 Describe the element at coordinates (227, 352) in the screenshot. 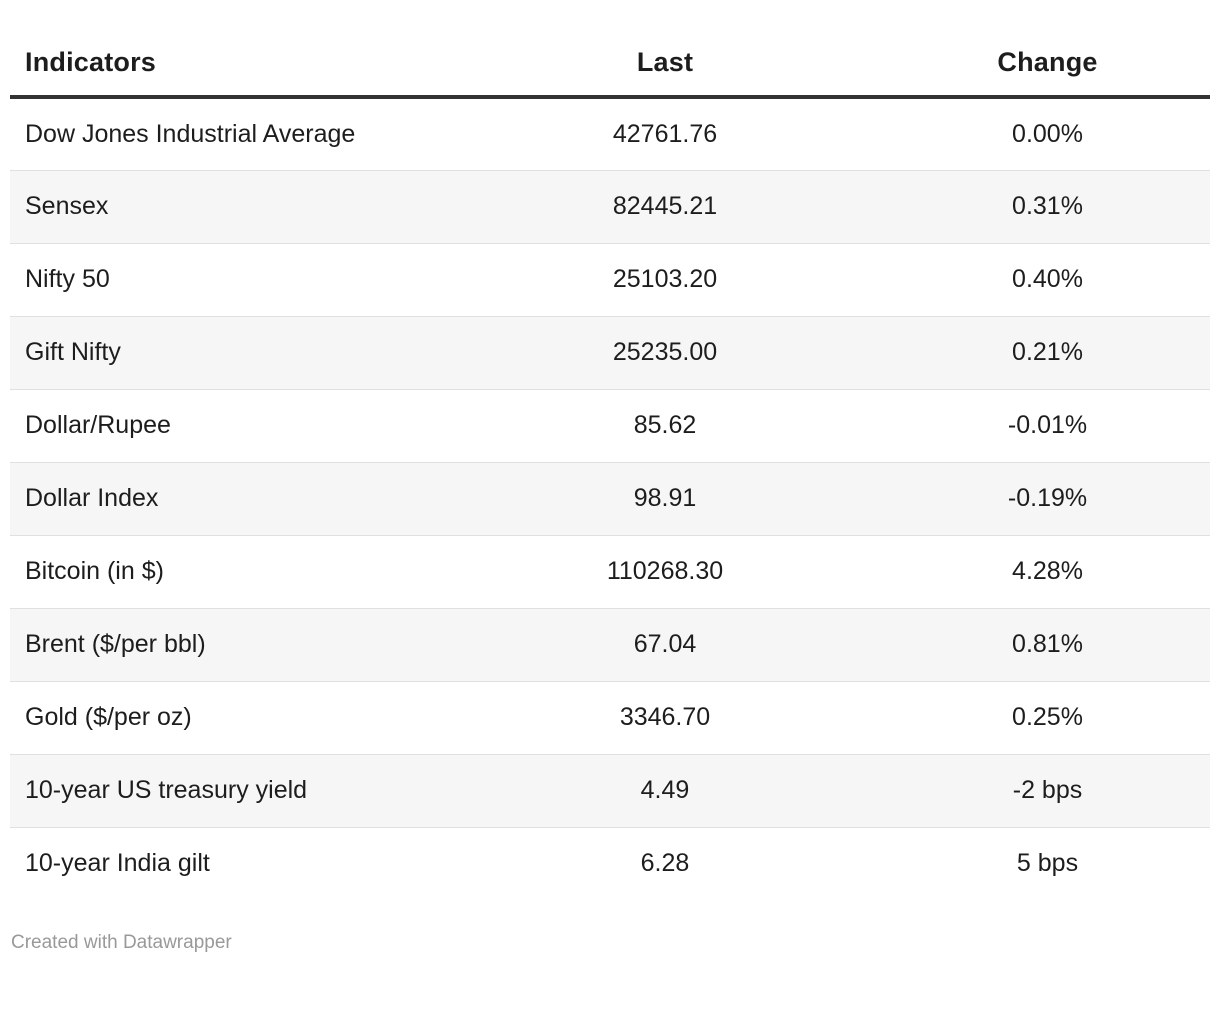

I see `indicator-cell: Gift Nifty` at that location.